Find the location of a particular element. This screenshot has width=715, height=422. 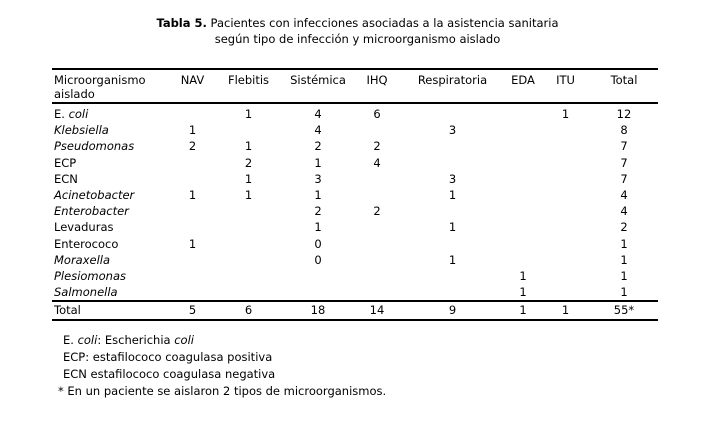

text-segment: : Escherichia is located at coordinates (136, 340).